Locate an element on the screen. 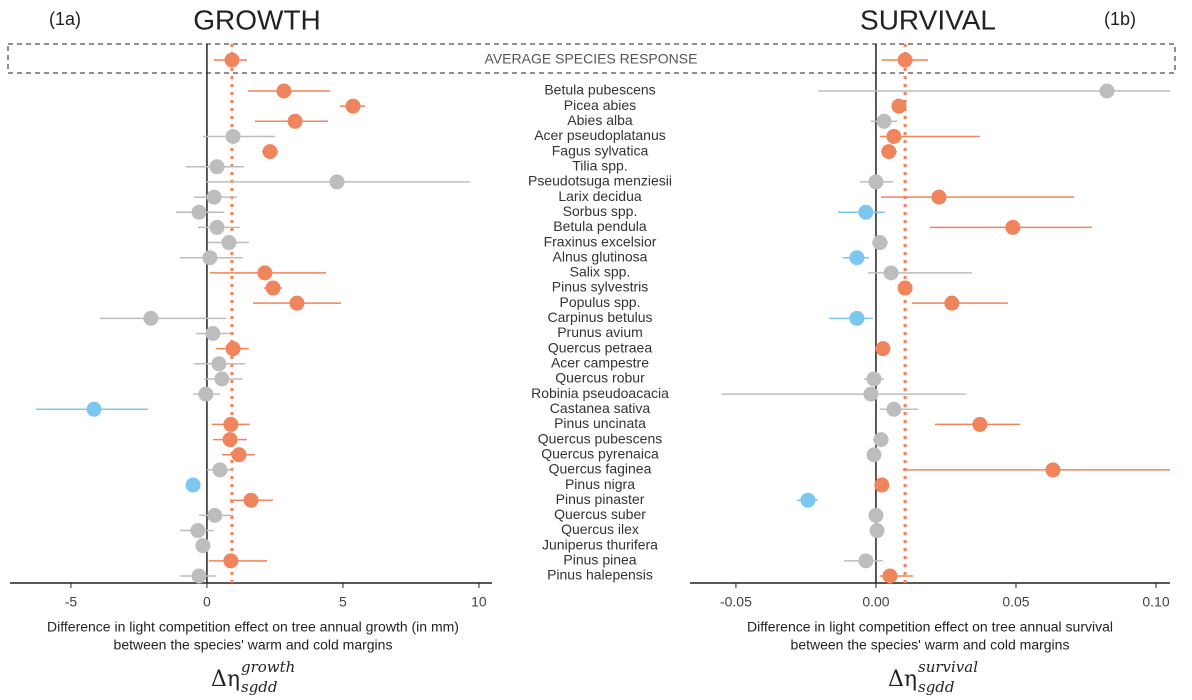  species-label: Pseudotsuga menziesii is located at coordinates (600, 181).